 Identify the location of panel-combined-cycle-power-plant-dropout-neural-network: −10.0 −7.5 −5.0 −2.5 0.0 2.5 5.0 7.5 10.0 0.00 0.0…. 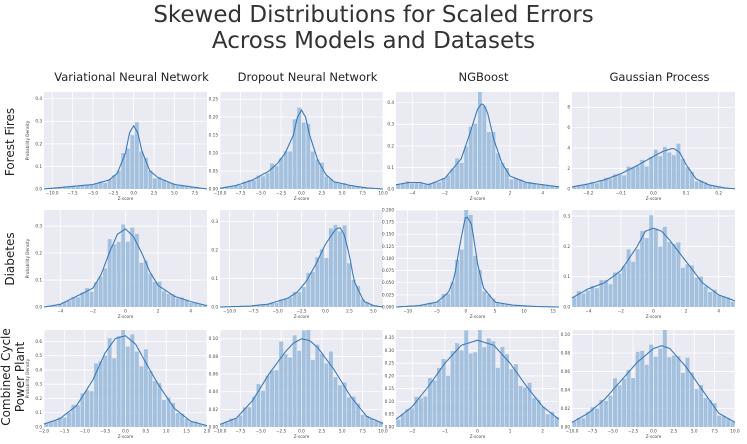
(298, 384).